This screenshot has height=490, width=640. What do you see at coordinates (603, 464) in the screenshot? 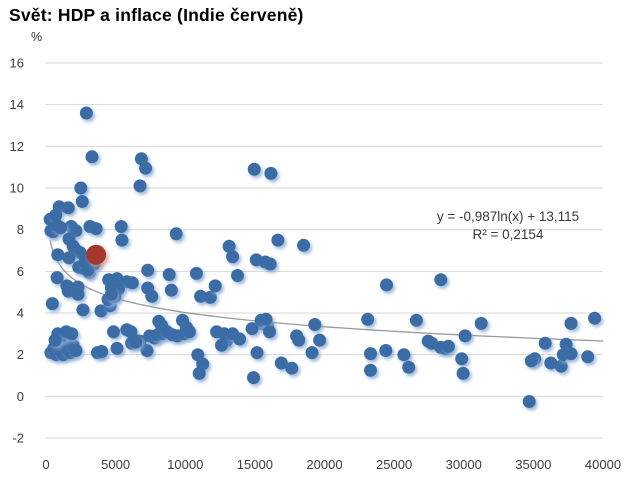
I see `x-tick-label: 40000` at bounding box center [603, 464].